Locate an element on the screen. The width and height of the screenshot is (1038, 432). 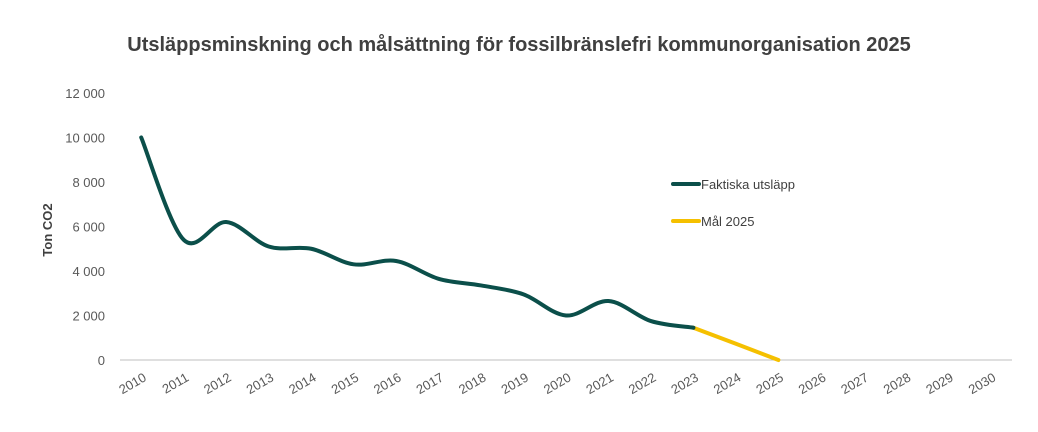
x-tick-label: 2011 is located at coordinates (175, 383).